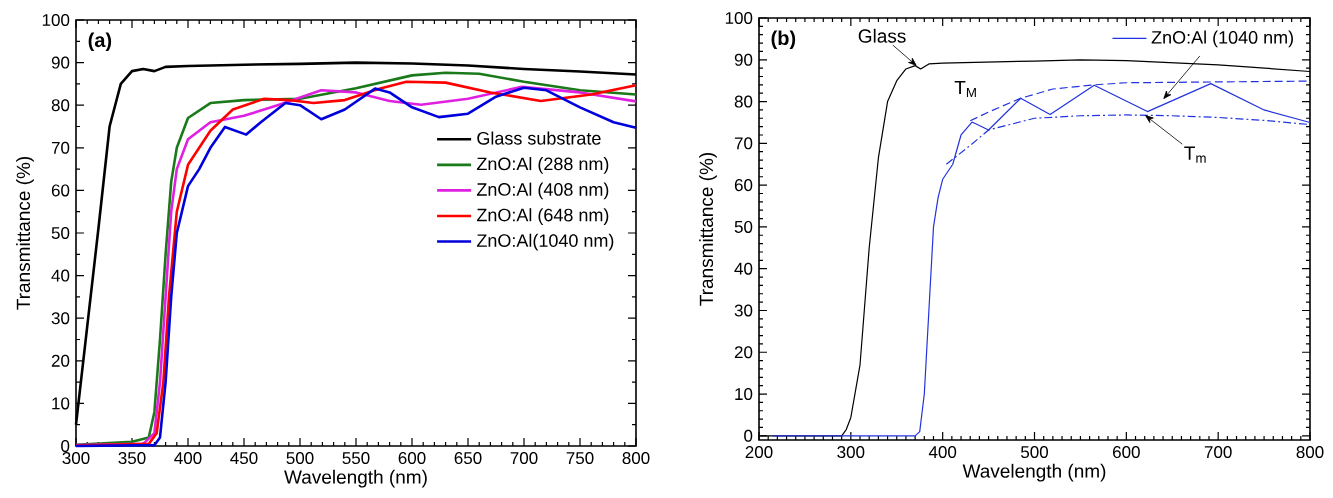  I want to click on legend-label: Glass substrate, so click(539, 138).